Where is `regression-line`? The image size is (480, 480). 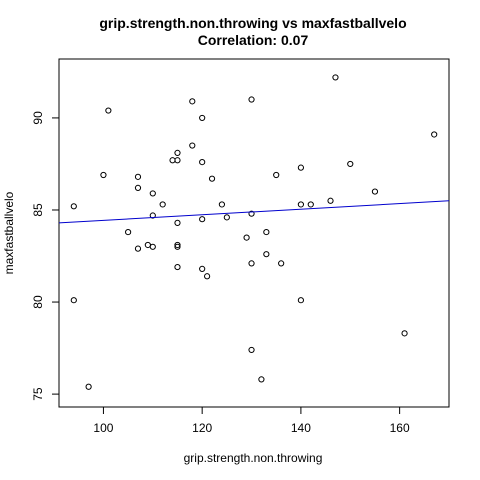
regression-line is located at coordinates (254, 212).